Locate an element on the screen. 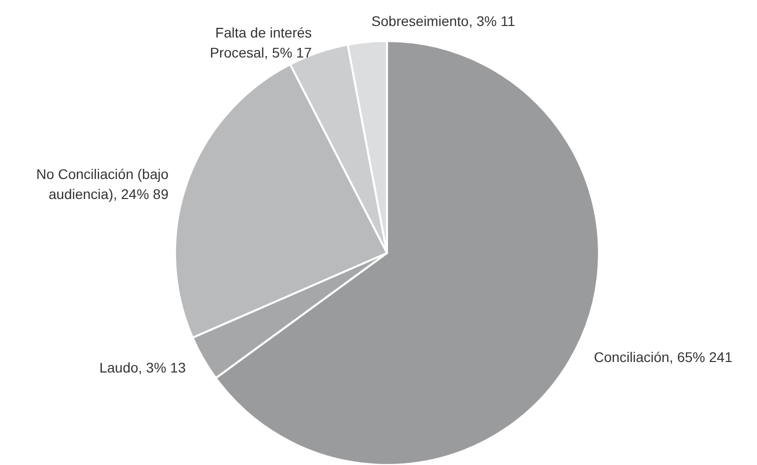  slice-label: Sobreseimiento, 3% 11 is located at coordinates (443, 21).